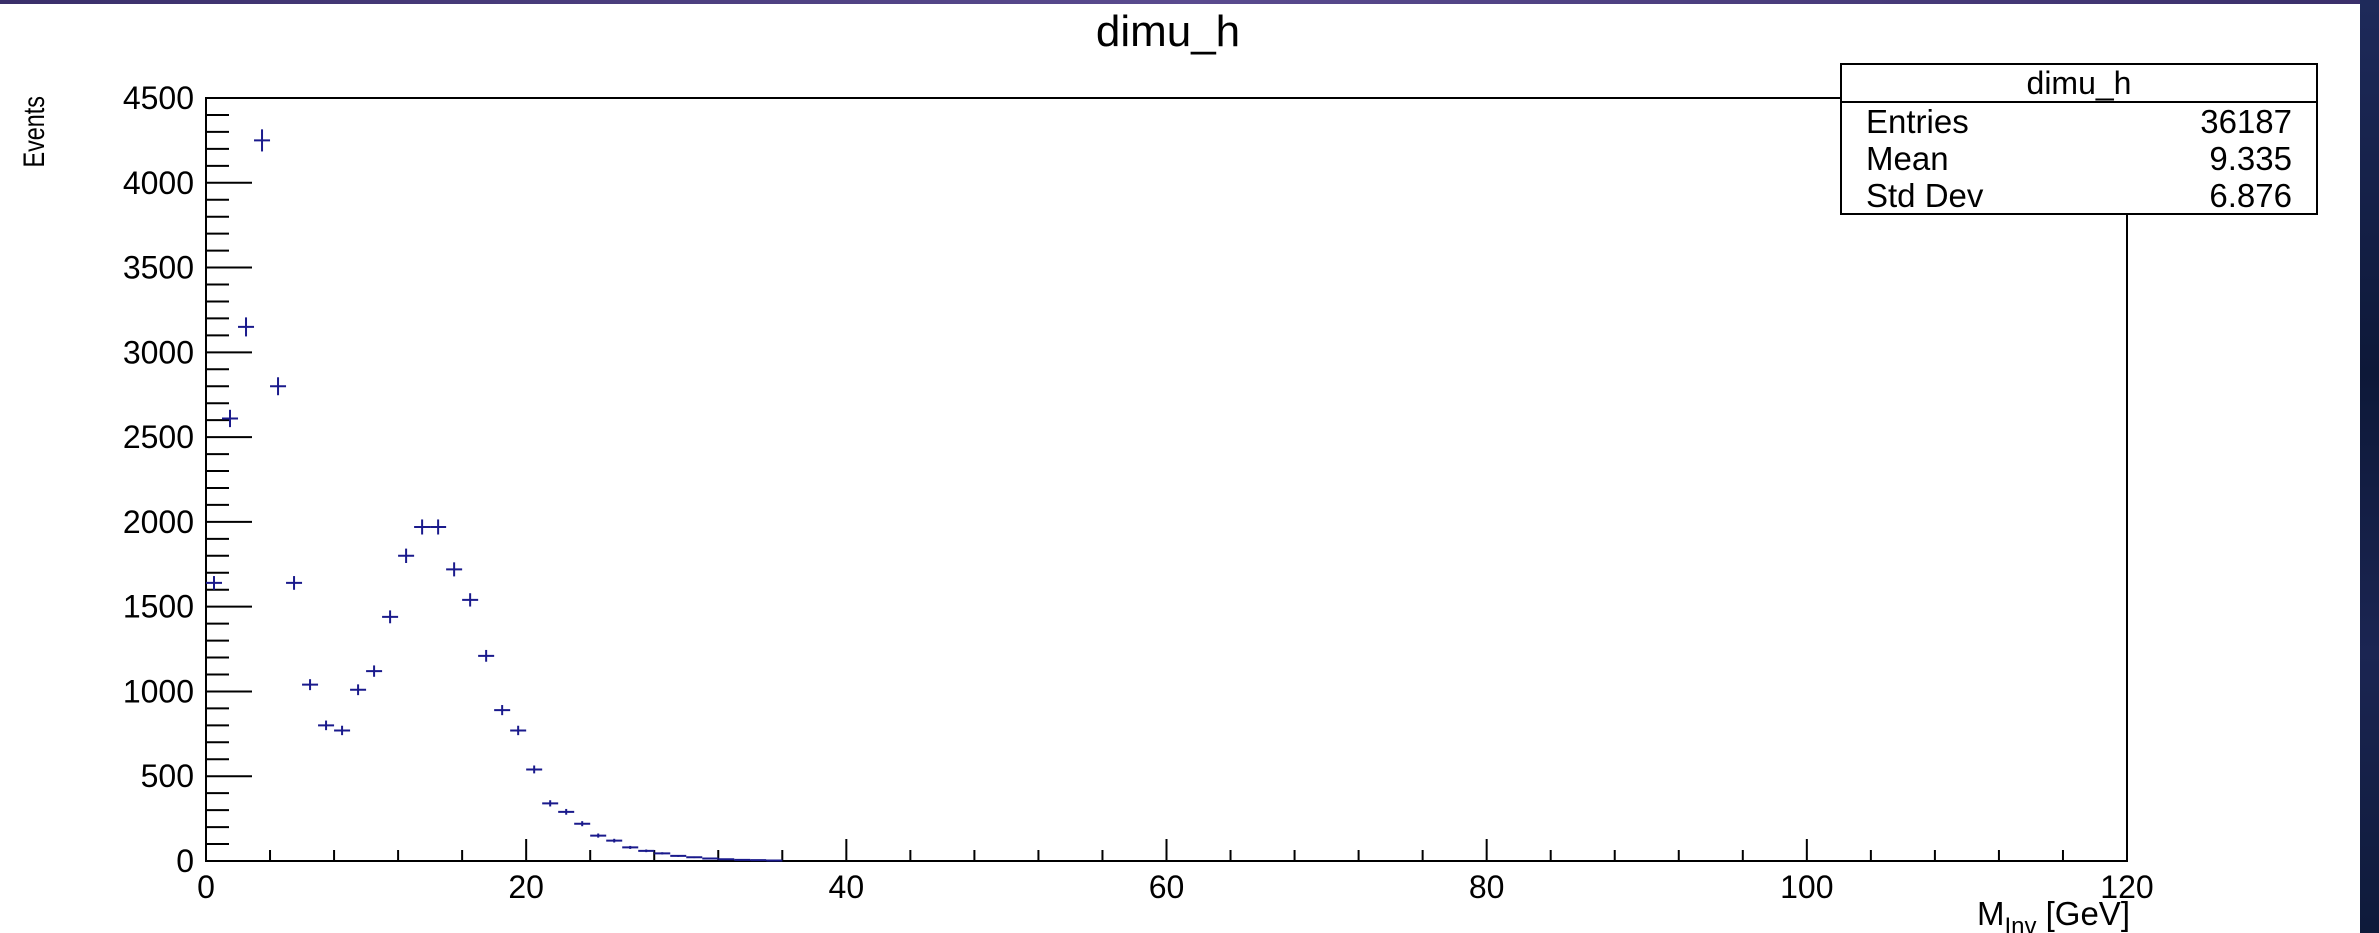 The height and width of the screenshot is (933, 2379). What do you see at coordinates (526, 887) in the screenshot?
I see `x-tick-label: 20` at bounding box center [526, 887].